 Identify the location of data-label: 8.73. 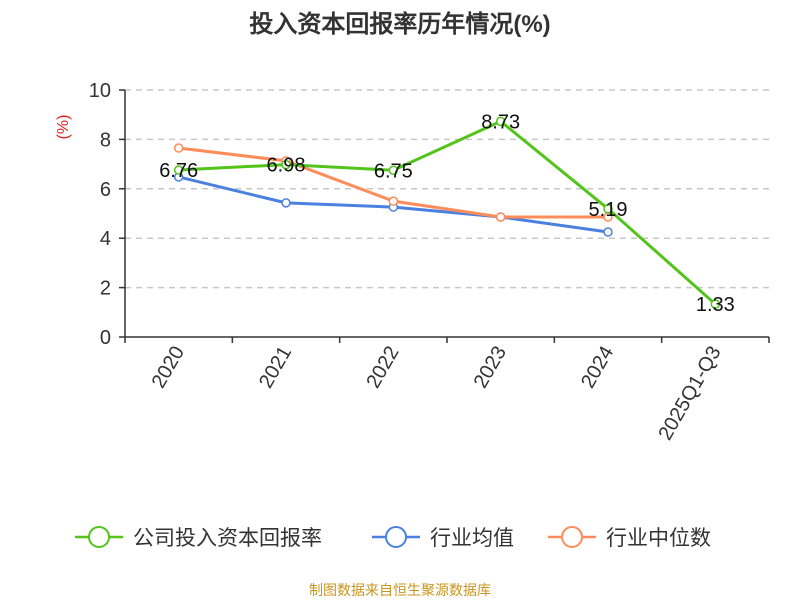
(500, 122).